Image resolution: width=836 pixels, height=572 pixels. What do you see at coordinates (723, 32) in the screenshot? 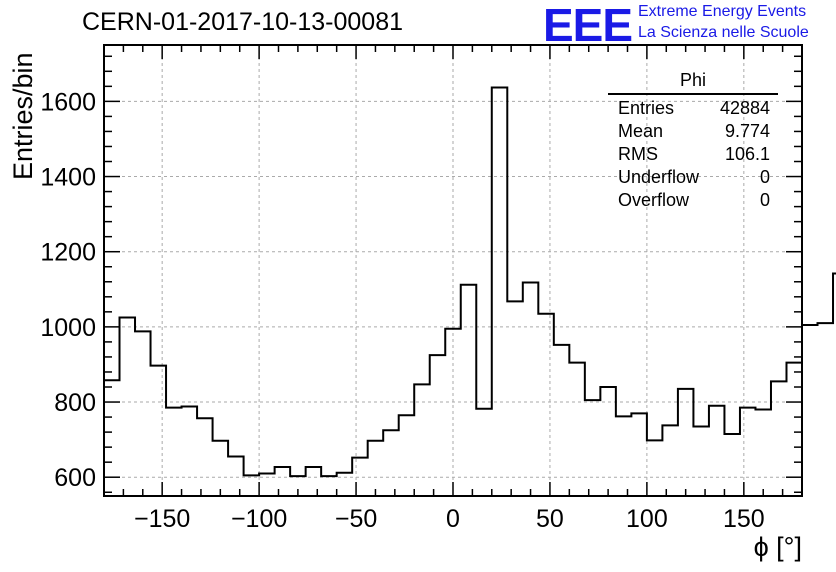
I see `eee-logo-line-2: La Scienza nelle Scuole` at bounding box center [723, 32].